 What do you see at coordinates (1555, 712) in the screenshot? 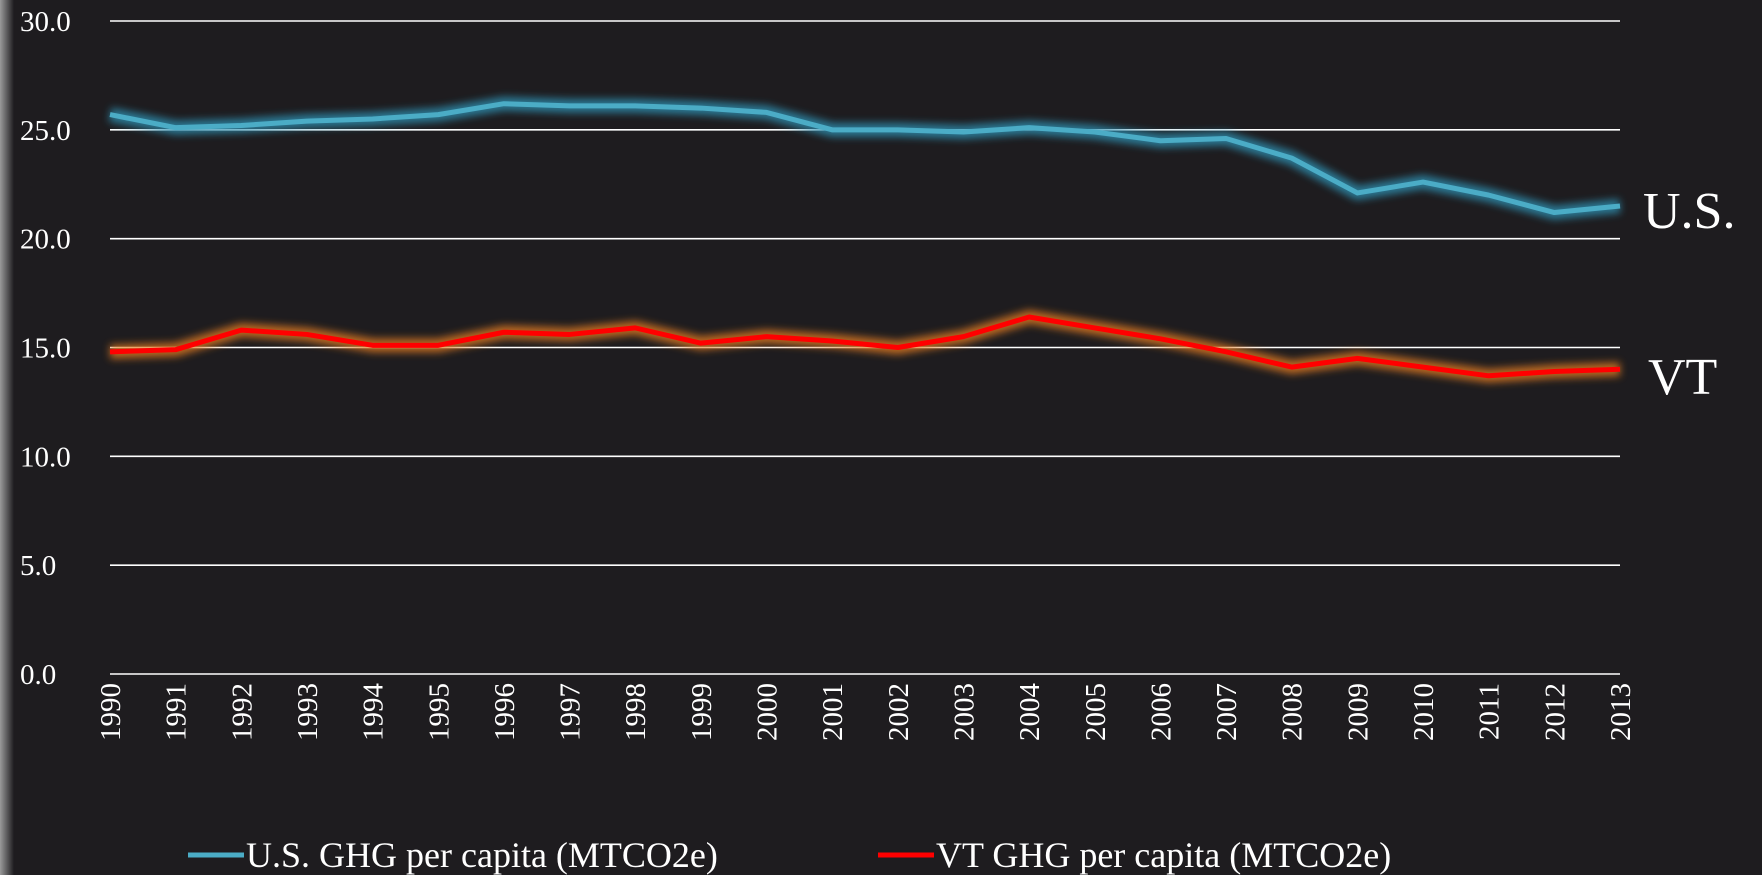
I see `x-tick-label: 2012` at bounding box center [1555, 712].